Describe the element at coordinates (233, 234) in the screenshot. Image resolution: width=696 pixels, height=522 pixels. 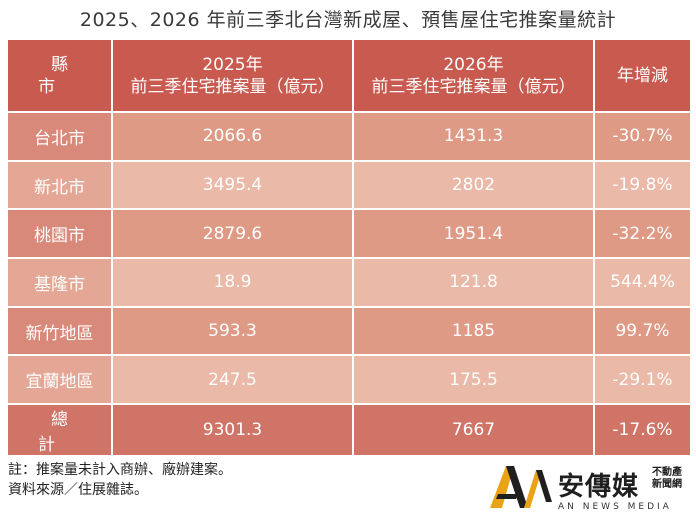
I see `cell-2025: 2879.6` at that location.